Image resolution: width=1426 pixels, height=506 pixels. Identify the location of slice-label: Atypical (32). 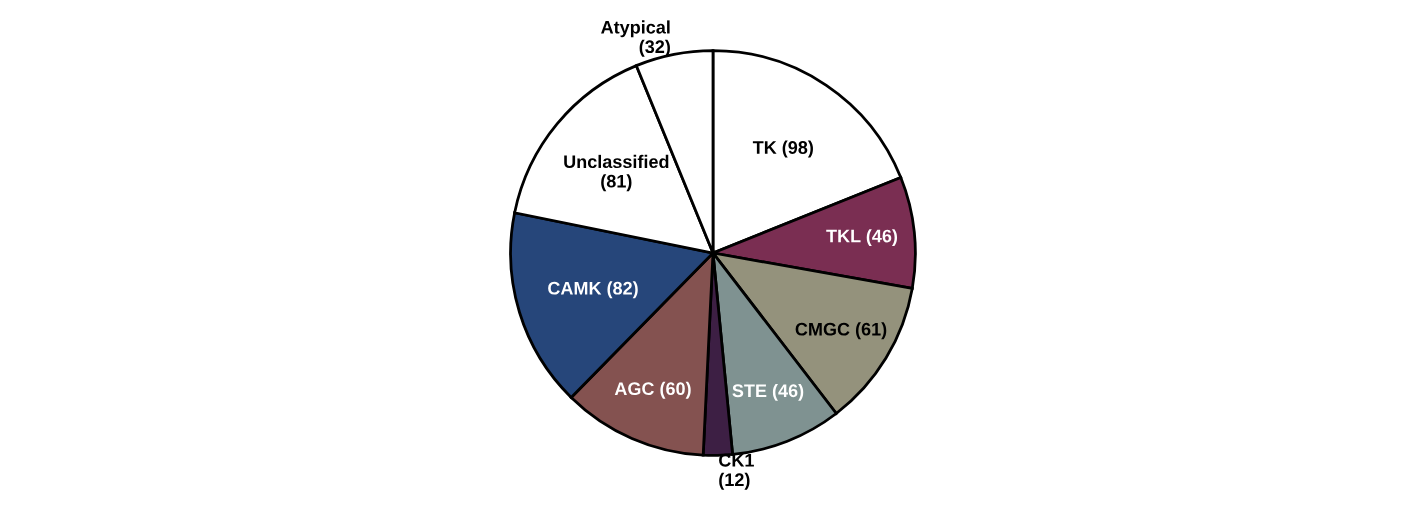
(635, 38).